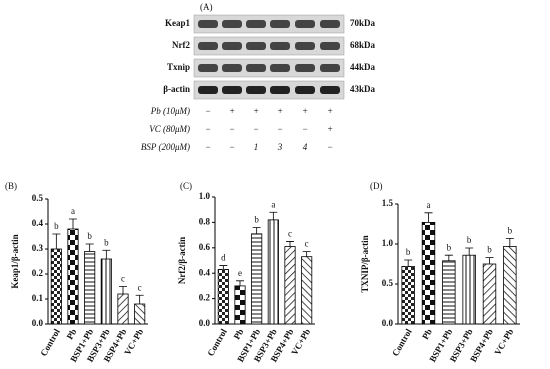 The height and width of the screenshot is (369, 550). I want to click on y-tick-label: 0.1, so click(38, 298).